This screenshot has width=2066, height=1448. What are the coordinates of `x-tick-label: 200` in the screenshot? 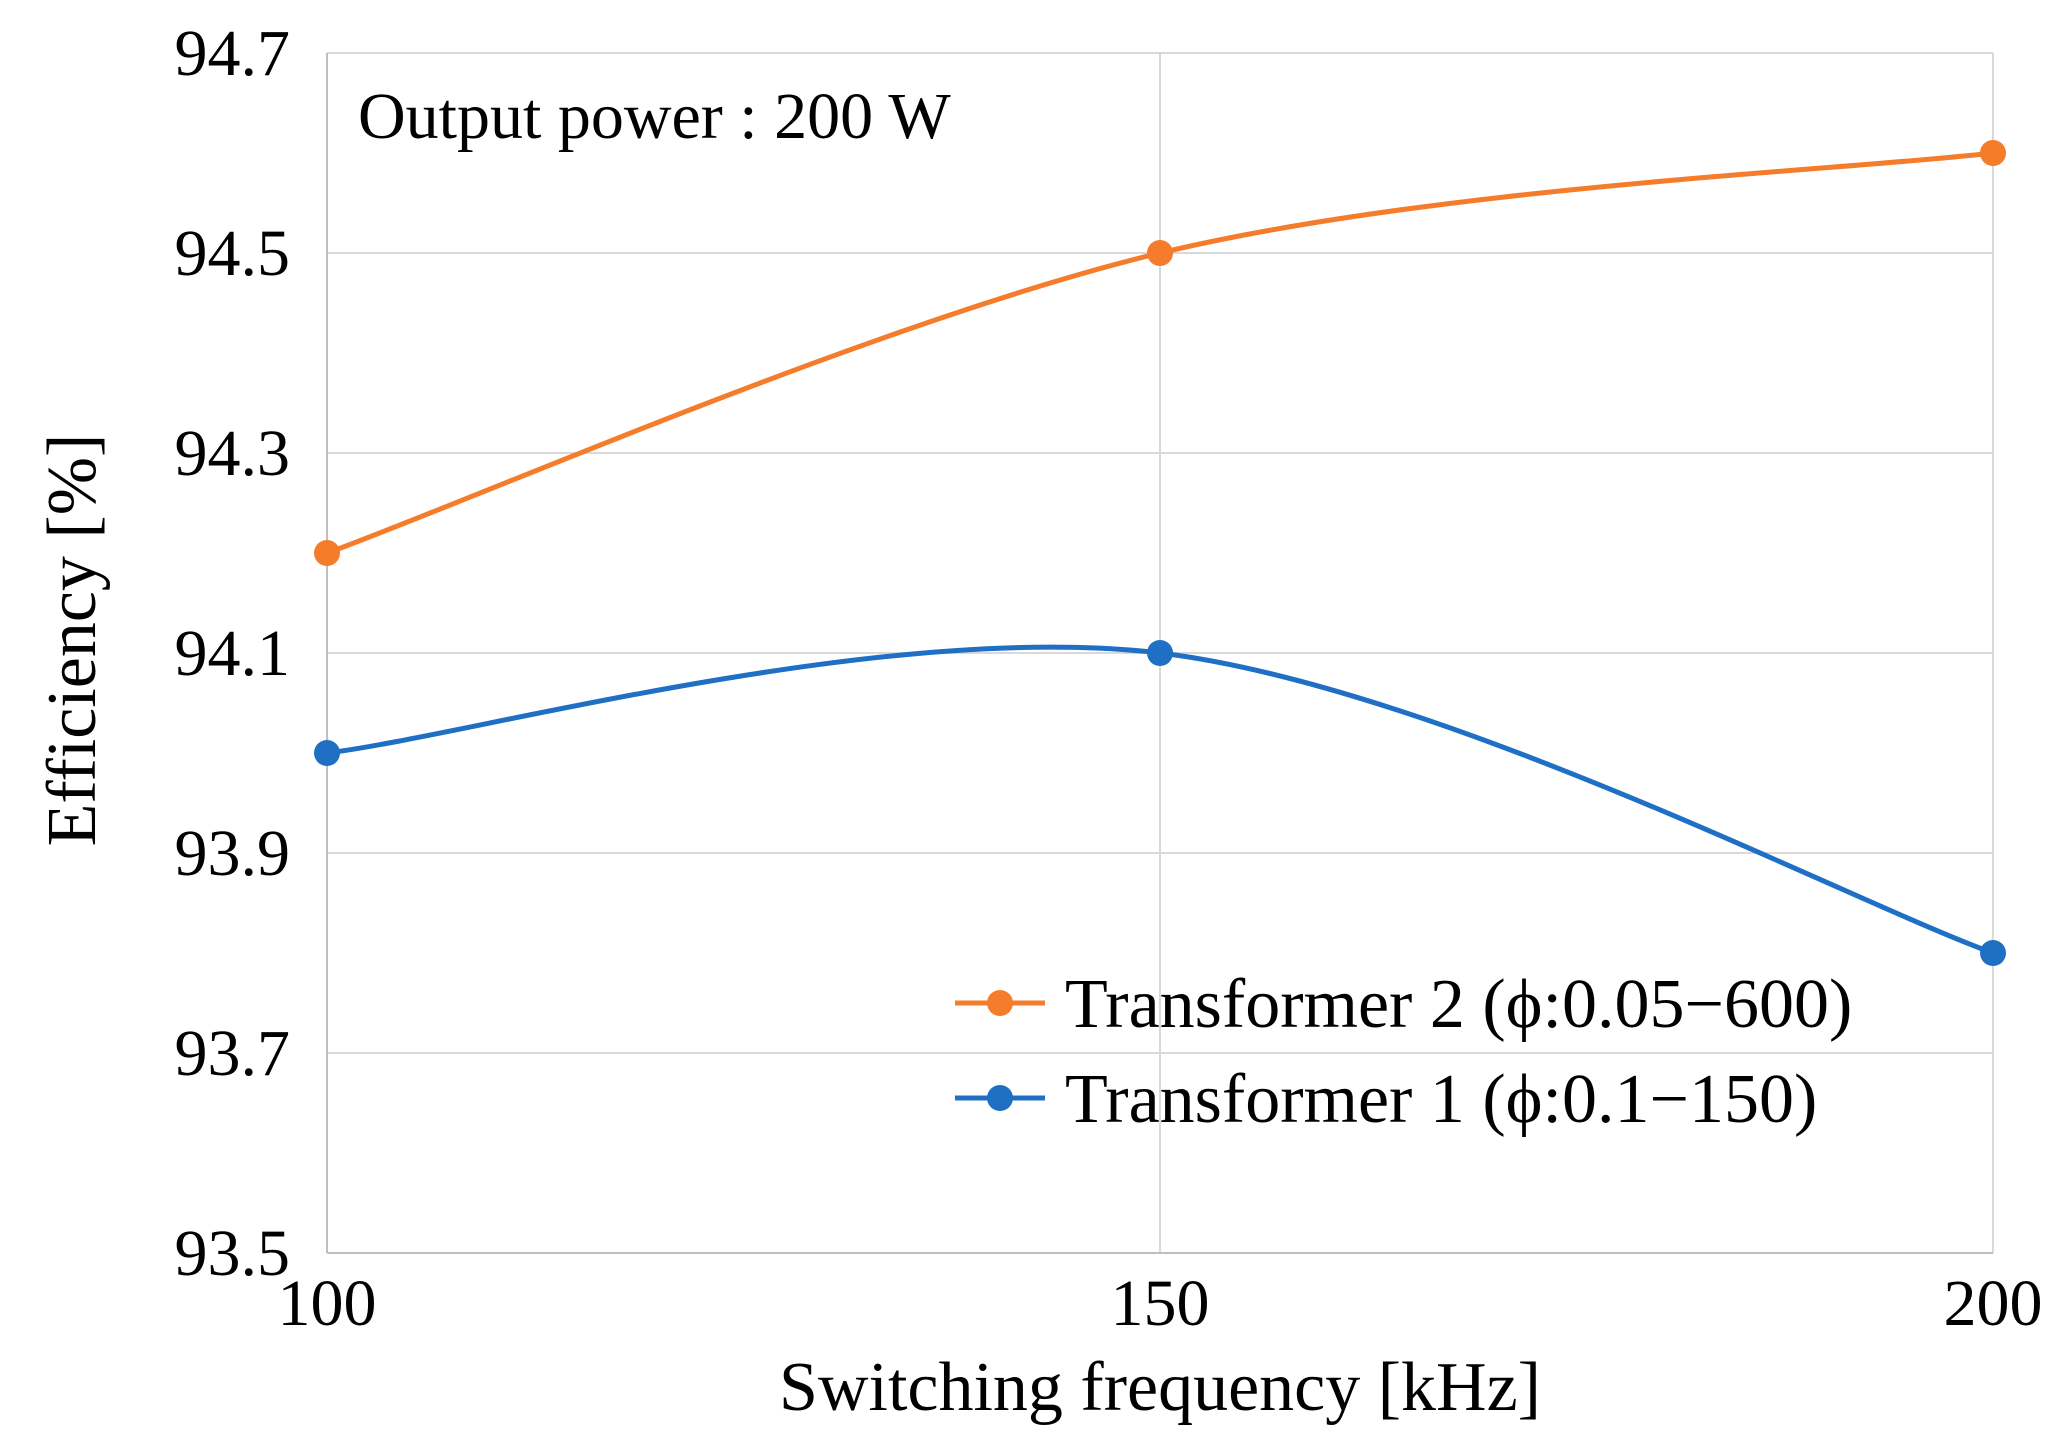 It's located at (1993, 1303).